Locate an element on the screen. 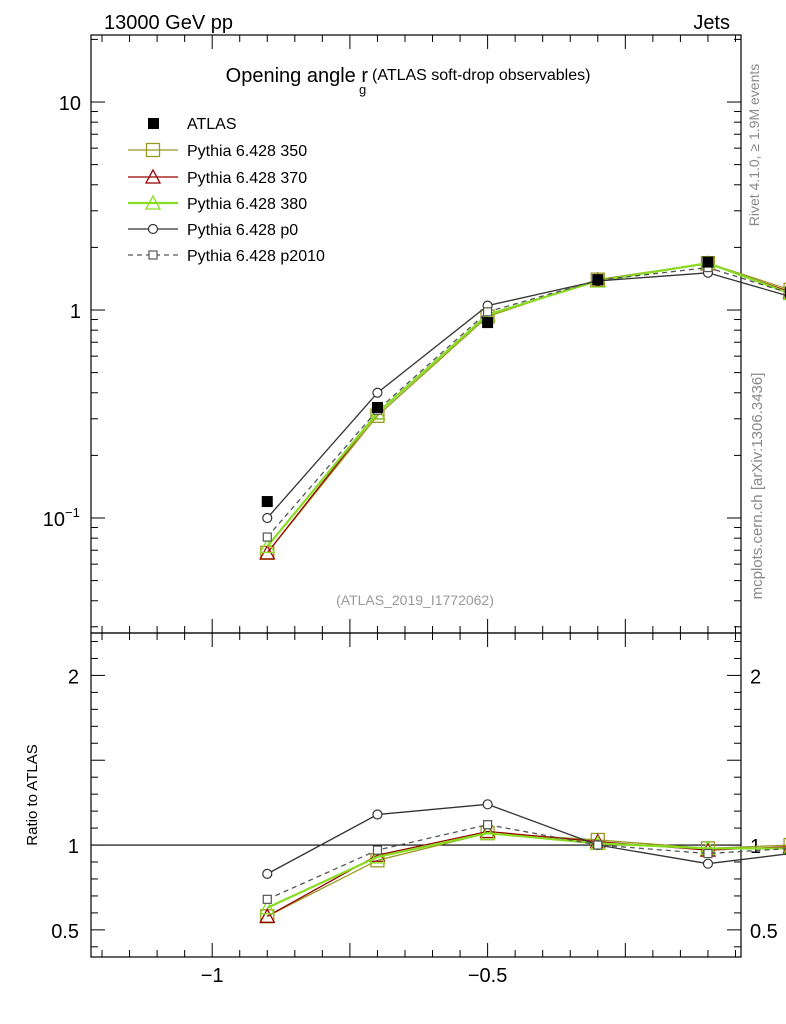  legend-entry-p0: Pythia 6.428 p0 is located at coordinates (213, 230).